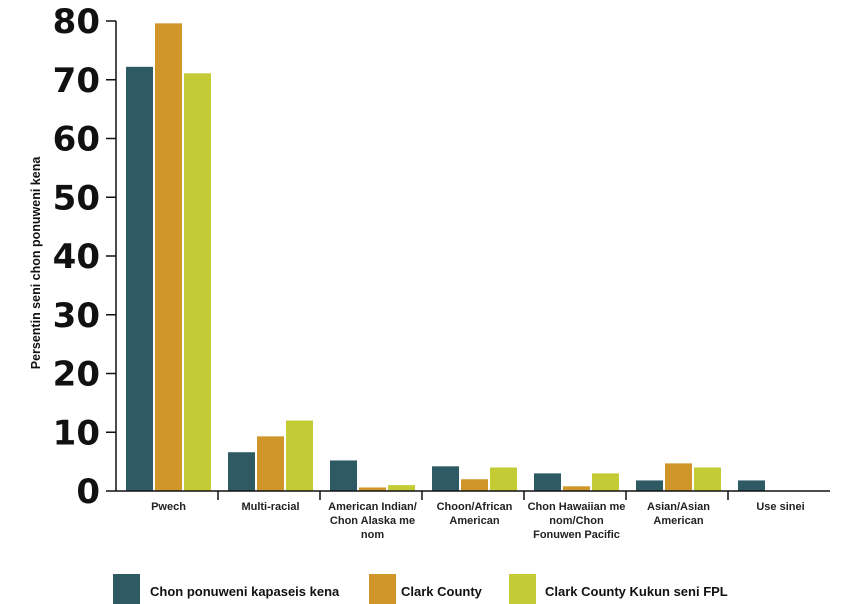 This screenshot has height=604, width=841. Describe the element at coordinates (76, 140) in the screenshot. I see `y-tick-label: 60` at that location.